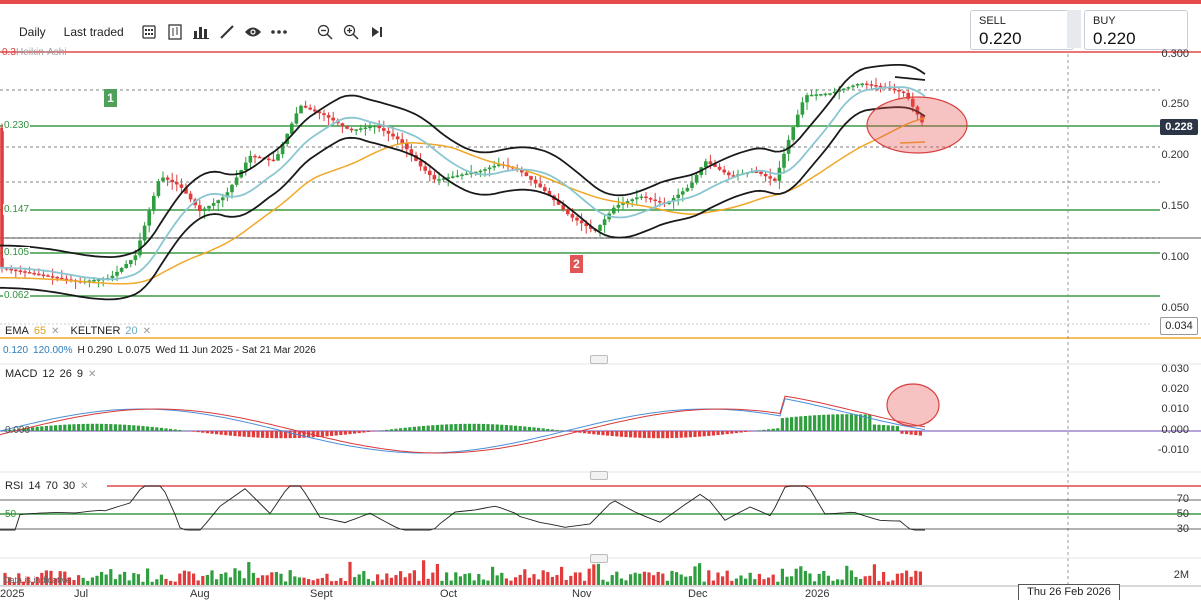 This screenshot has height=600, width=1201. Describe the element at coordinates (279, 32) in the screenshot. I see `more-dots-icon` at that location.